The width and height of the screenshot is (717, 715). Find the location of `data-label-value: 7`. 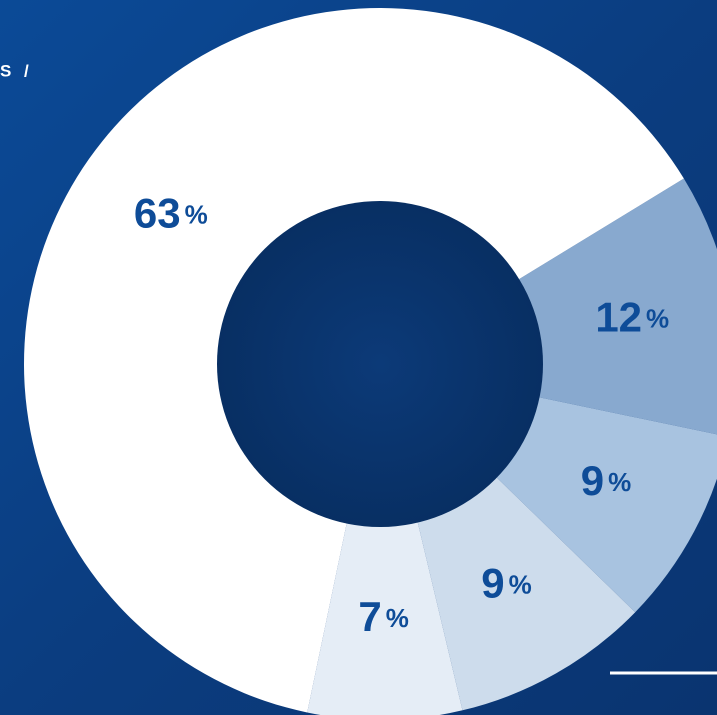

data-label-value: 7 is located at coordinates (369, 616).